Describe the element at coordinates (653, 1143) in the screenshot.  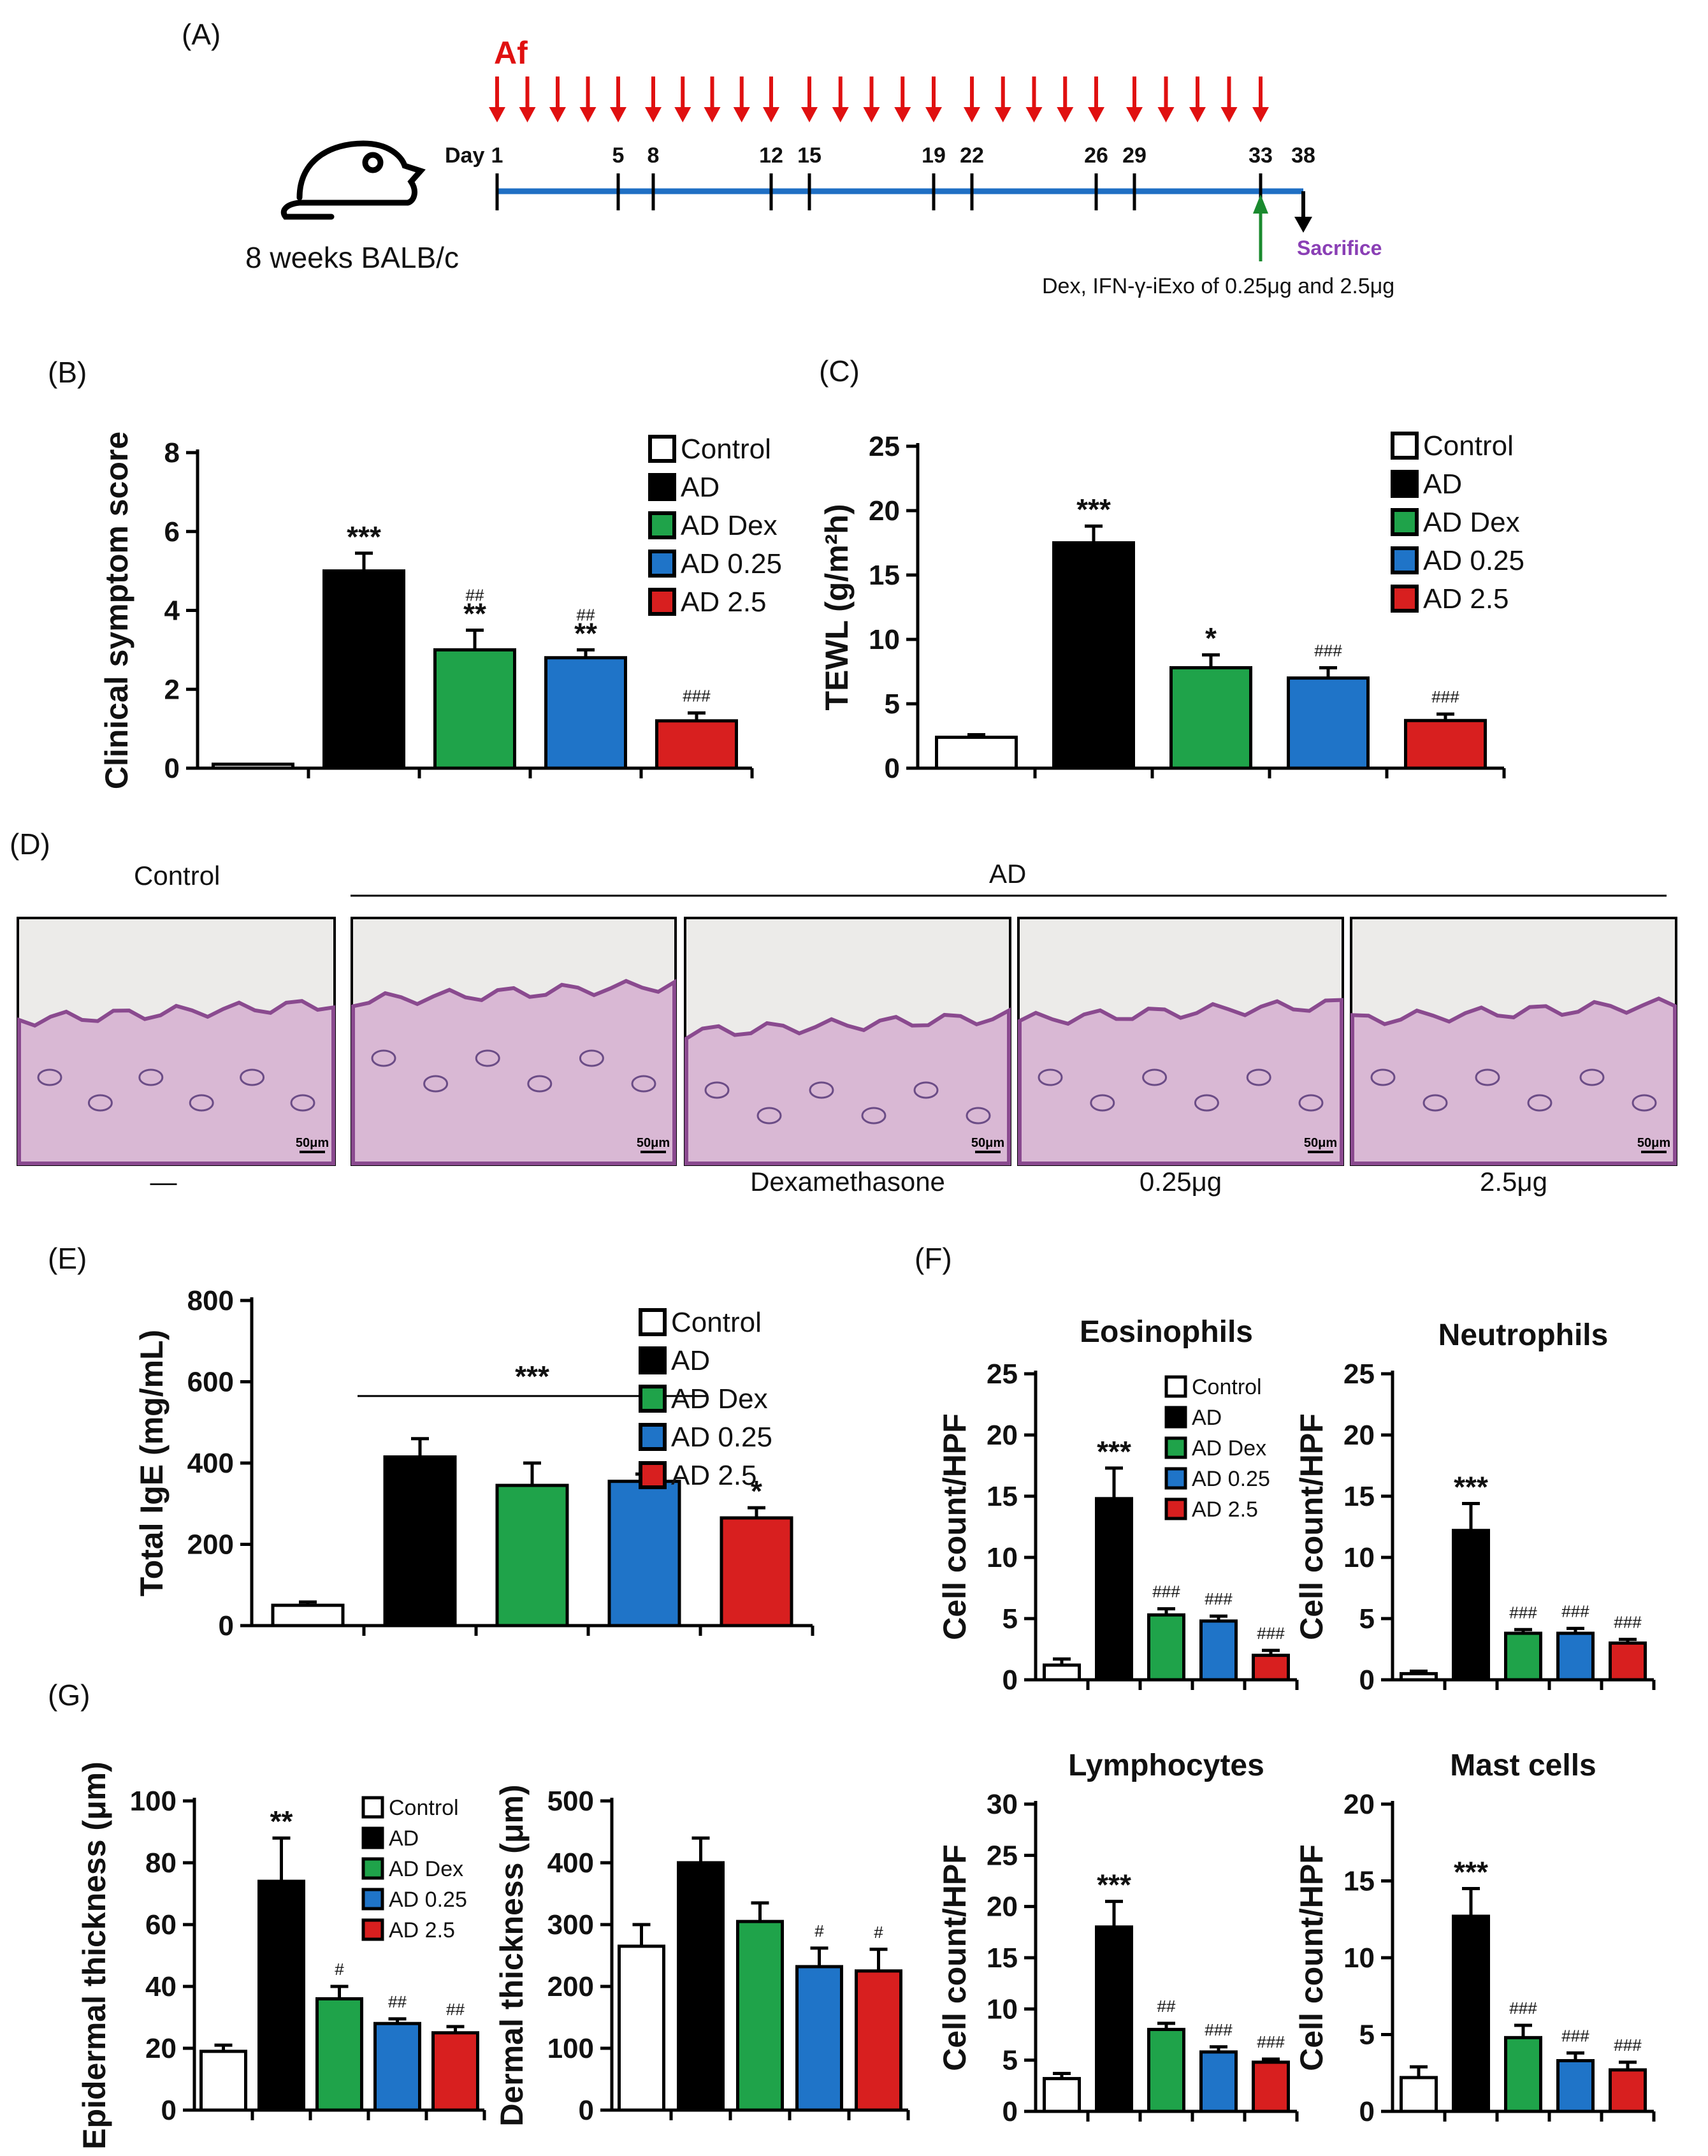
I see `scale-bar-label: 50μm` at that location.